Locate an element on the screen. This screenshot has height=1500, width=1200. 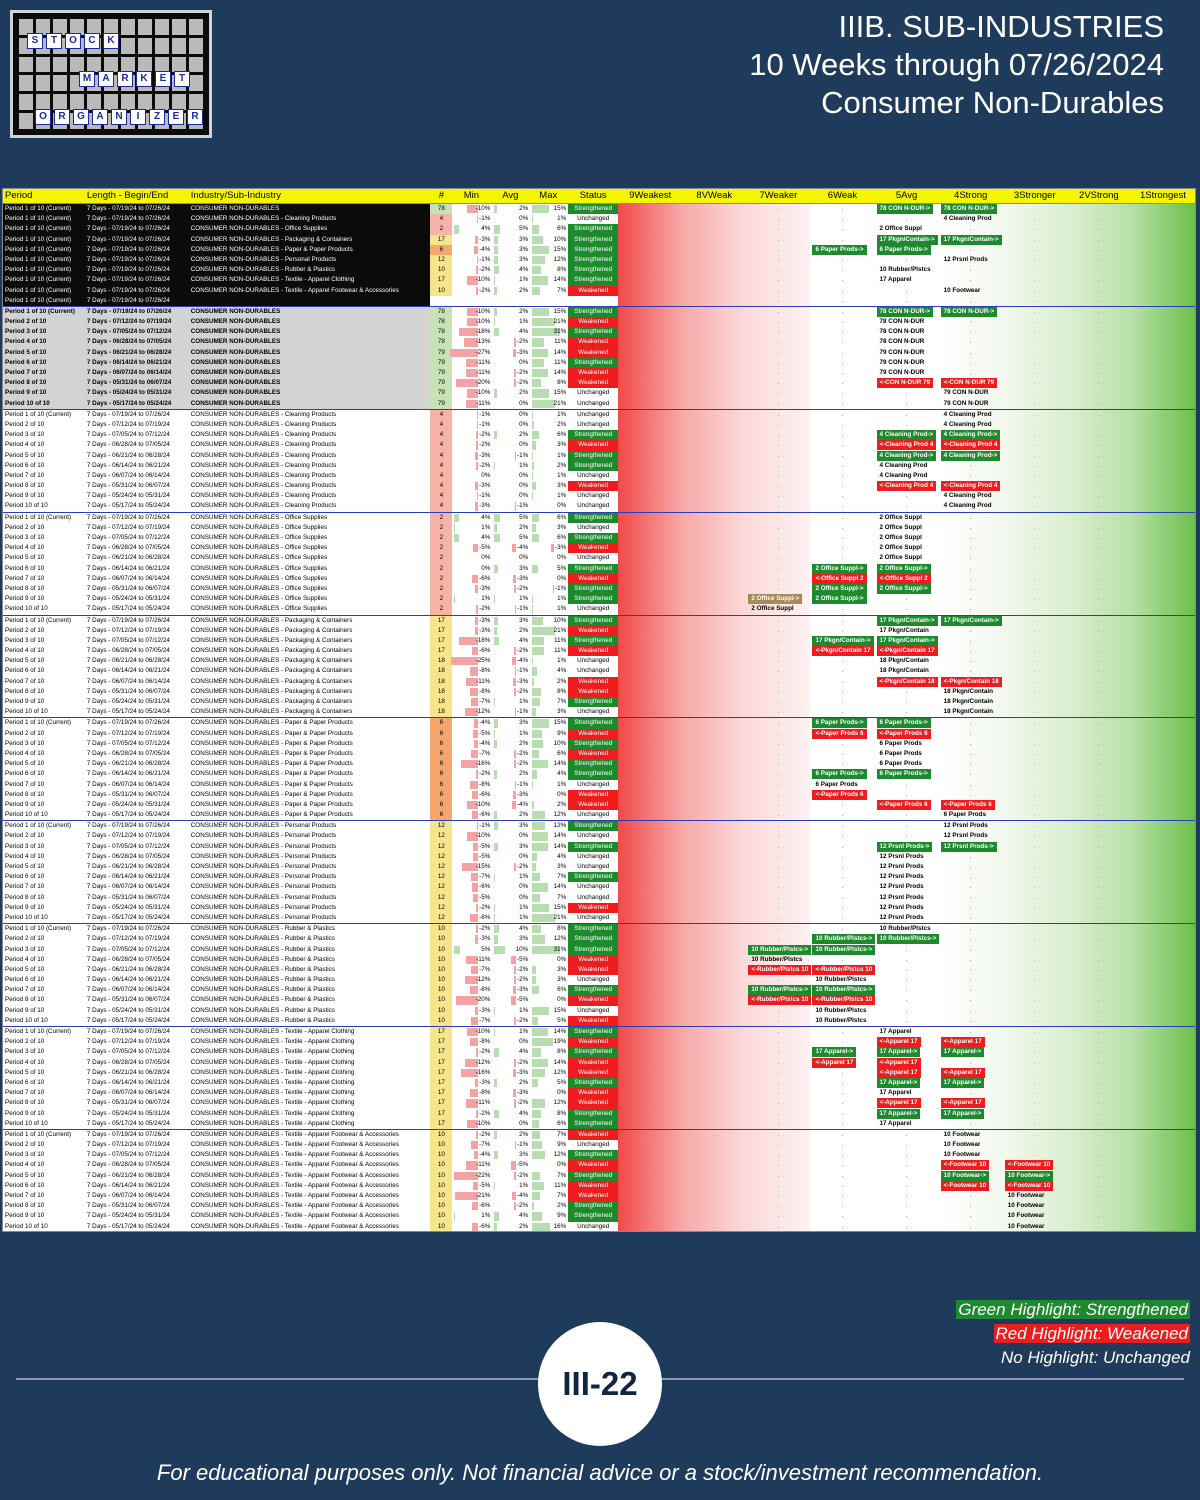
tier-cell-4: <-Footwear 10 is located at coordinates (970, 1165).